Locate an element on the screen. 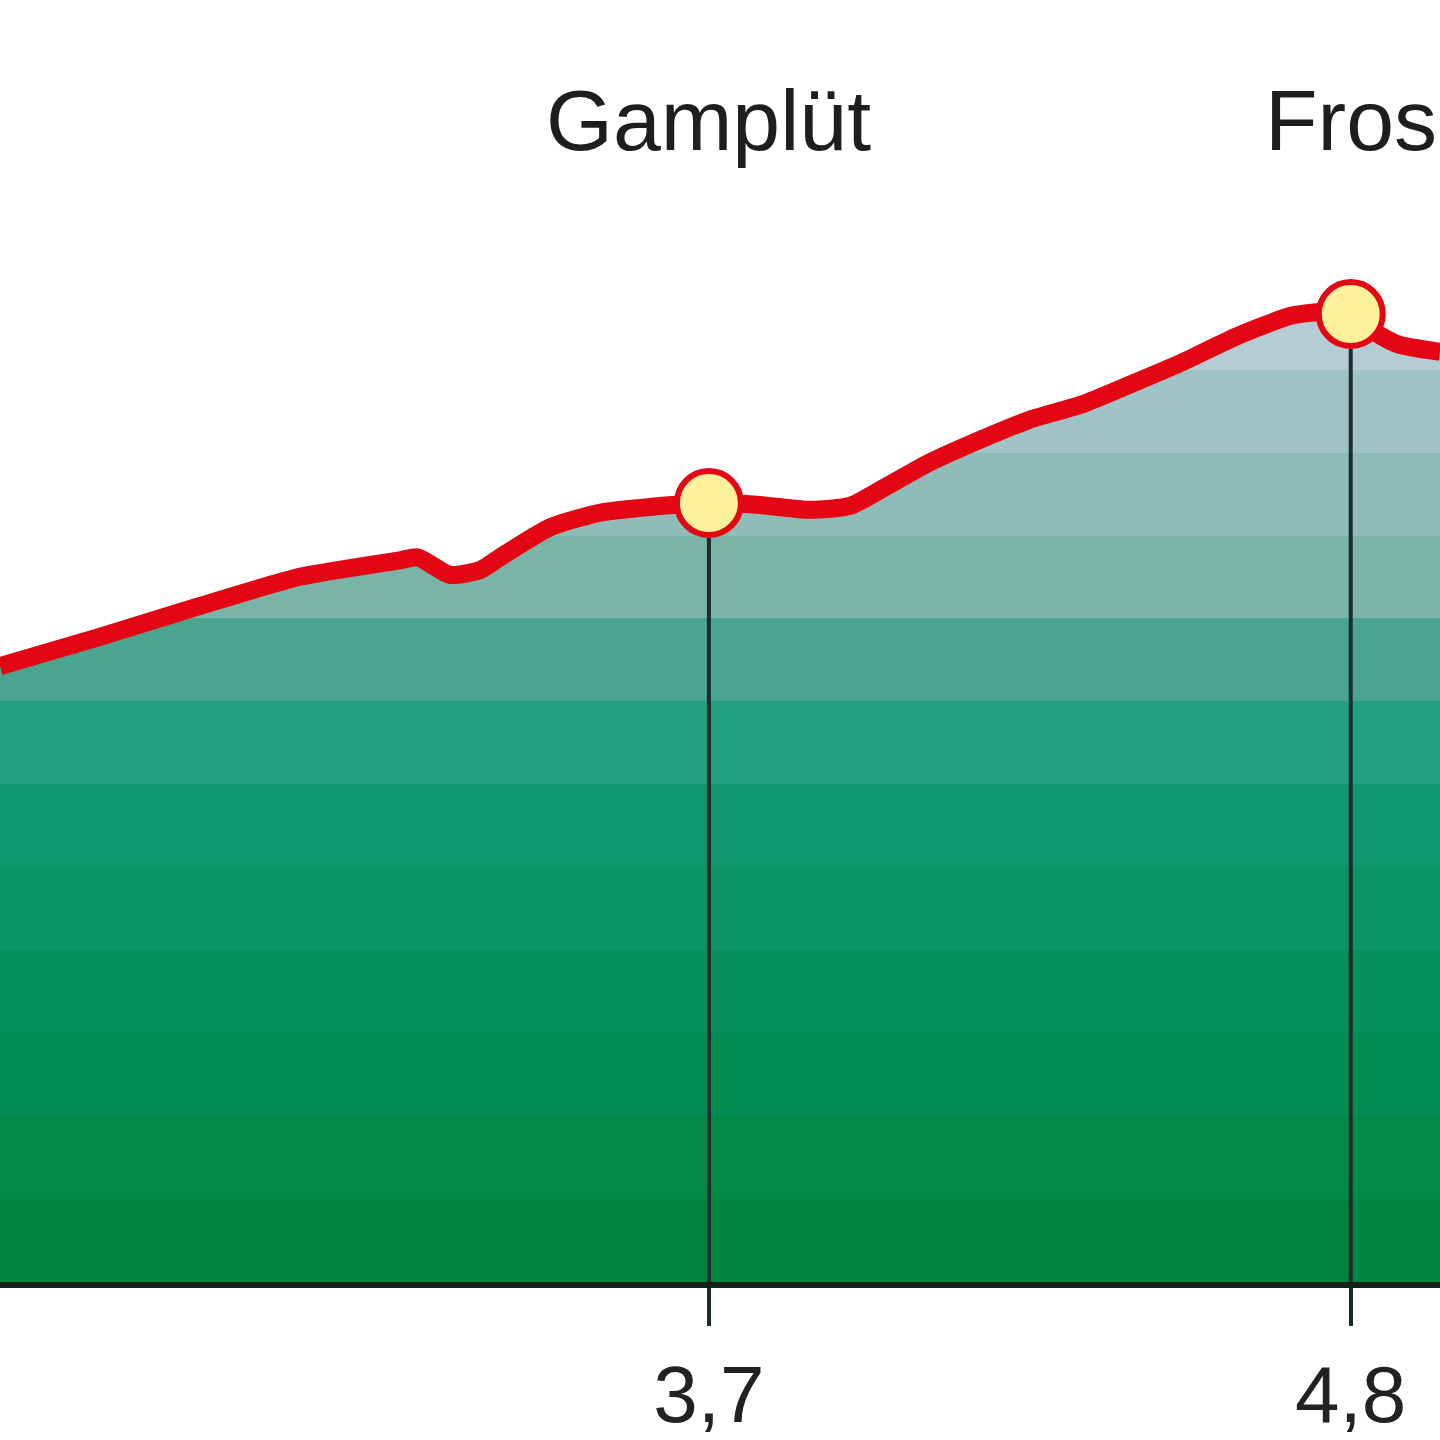 The height and width of the screenshot is (1440, 1440). text: Fros is located at coordinates (1351, 120).